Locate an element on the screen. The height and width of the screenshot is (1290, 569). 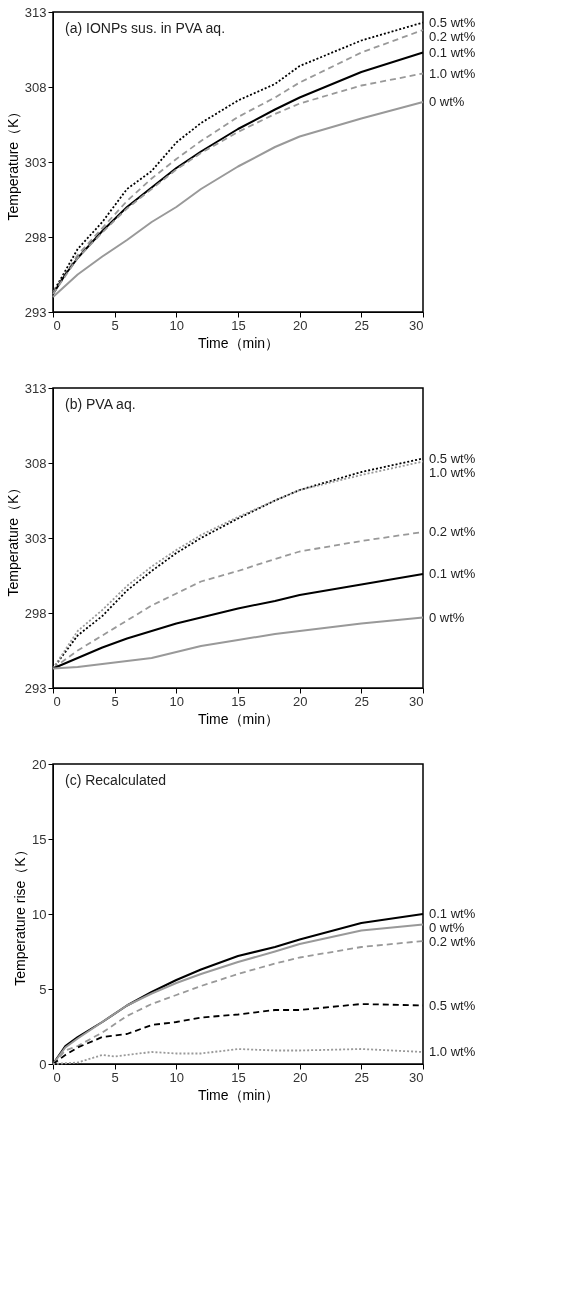
text: (b) PVA aq. is located at coordinates (100, 404).